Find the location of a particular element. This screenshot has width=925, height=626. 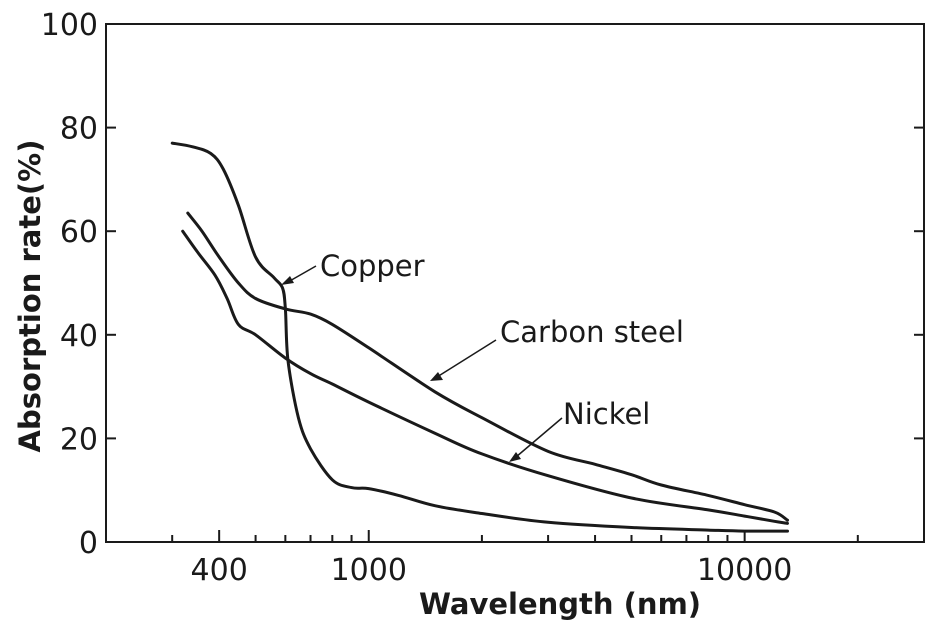

leader-nickel is located at coordinates (539, 437).